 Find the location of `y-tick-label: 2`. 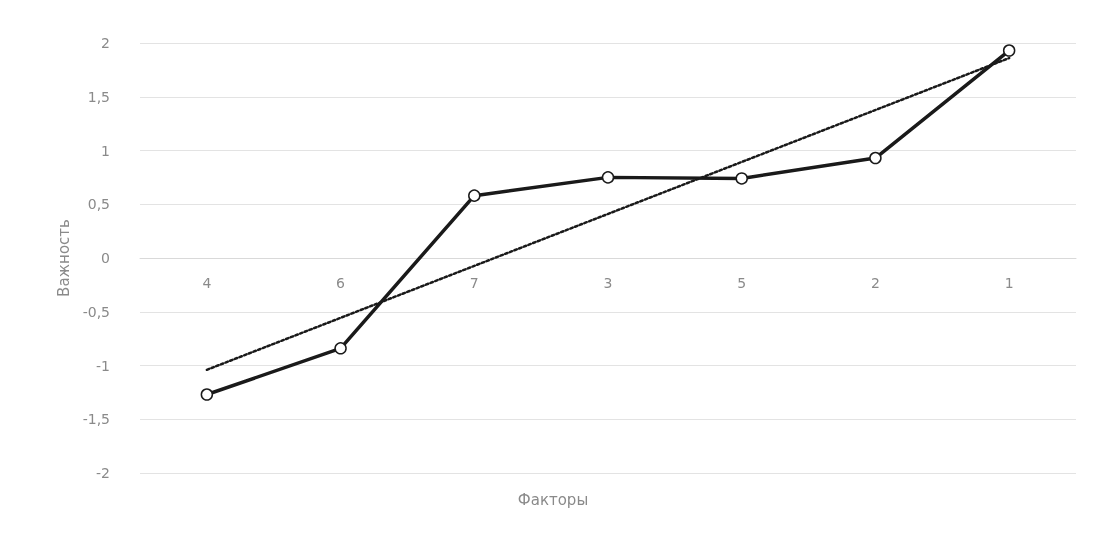

y-tick-label: 2 is located at coordinates (105, 43).